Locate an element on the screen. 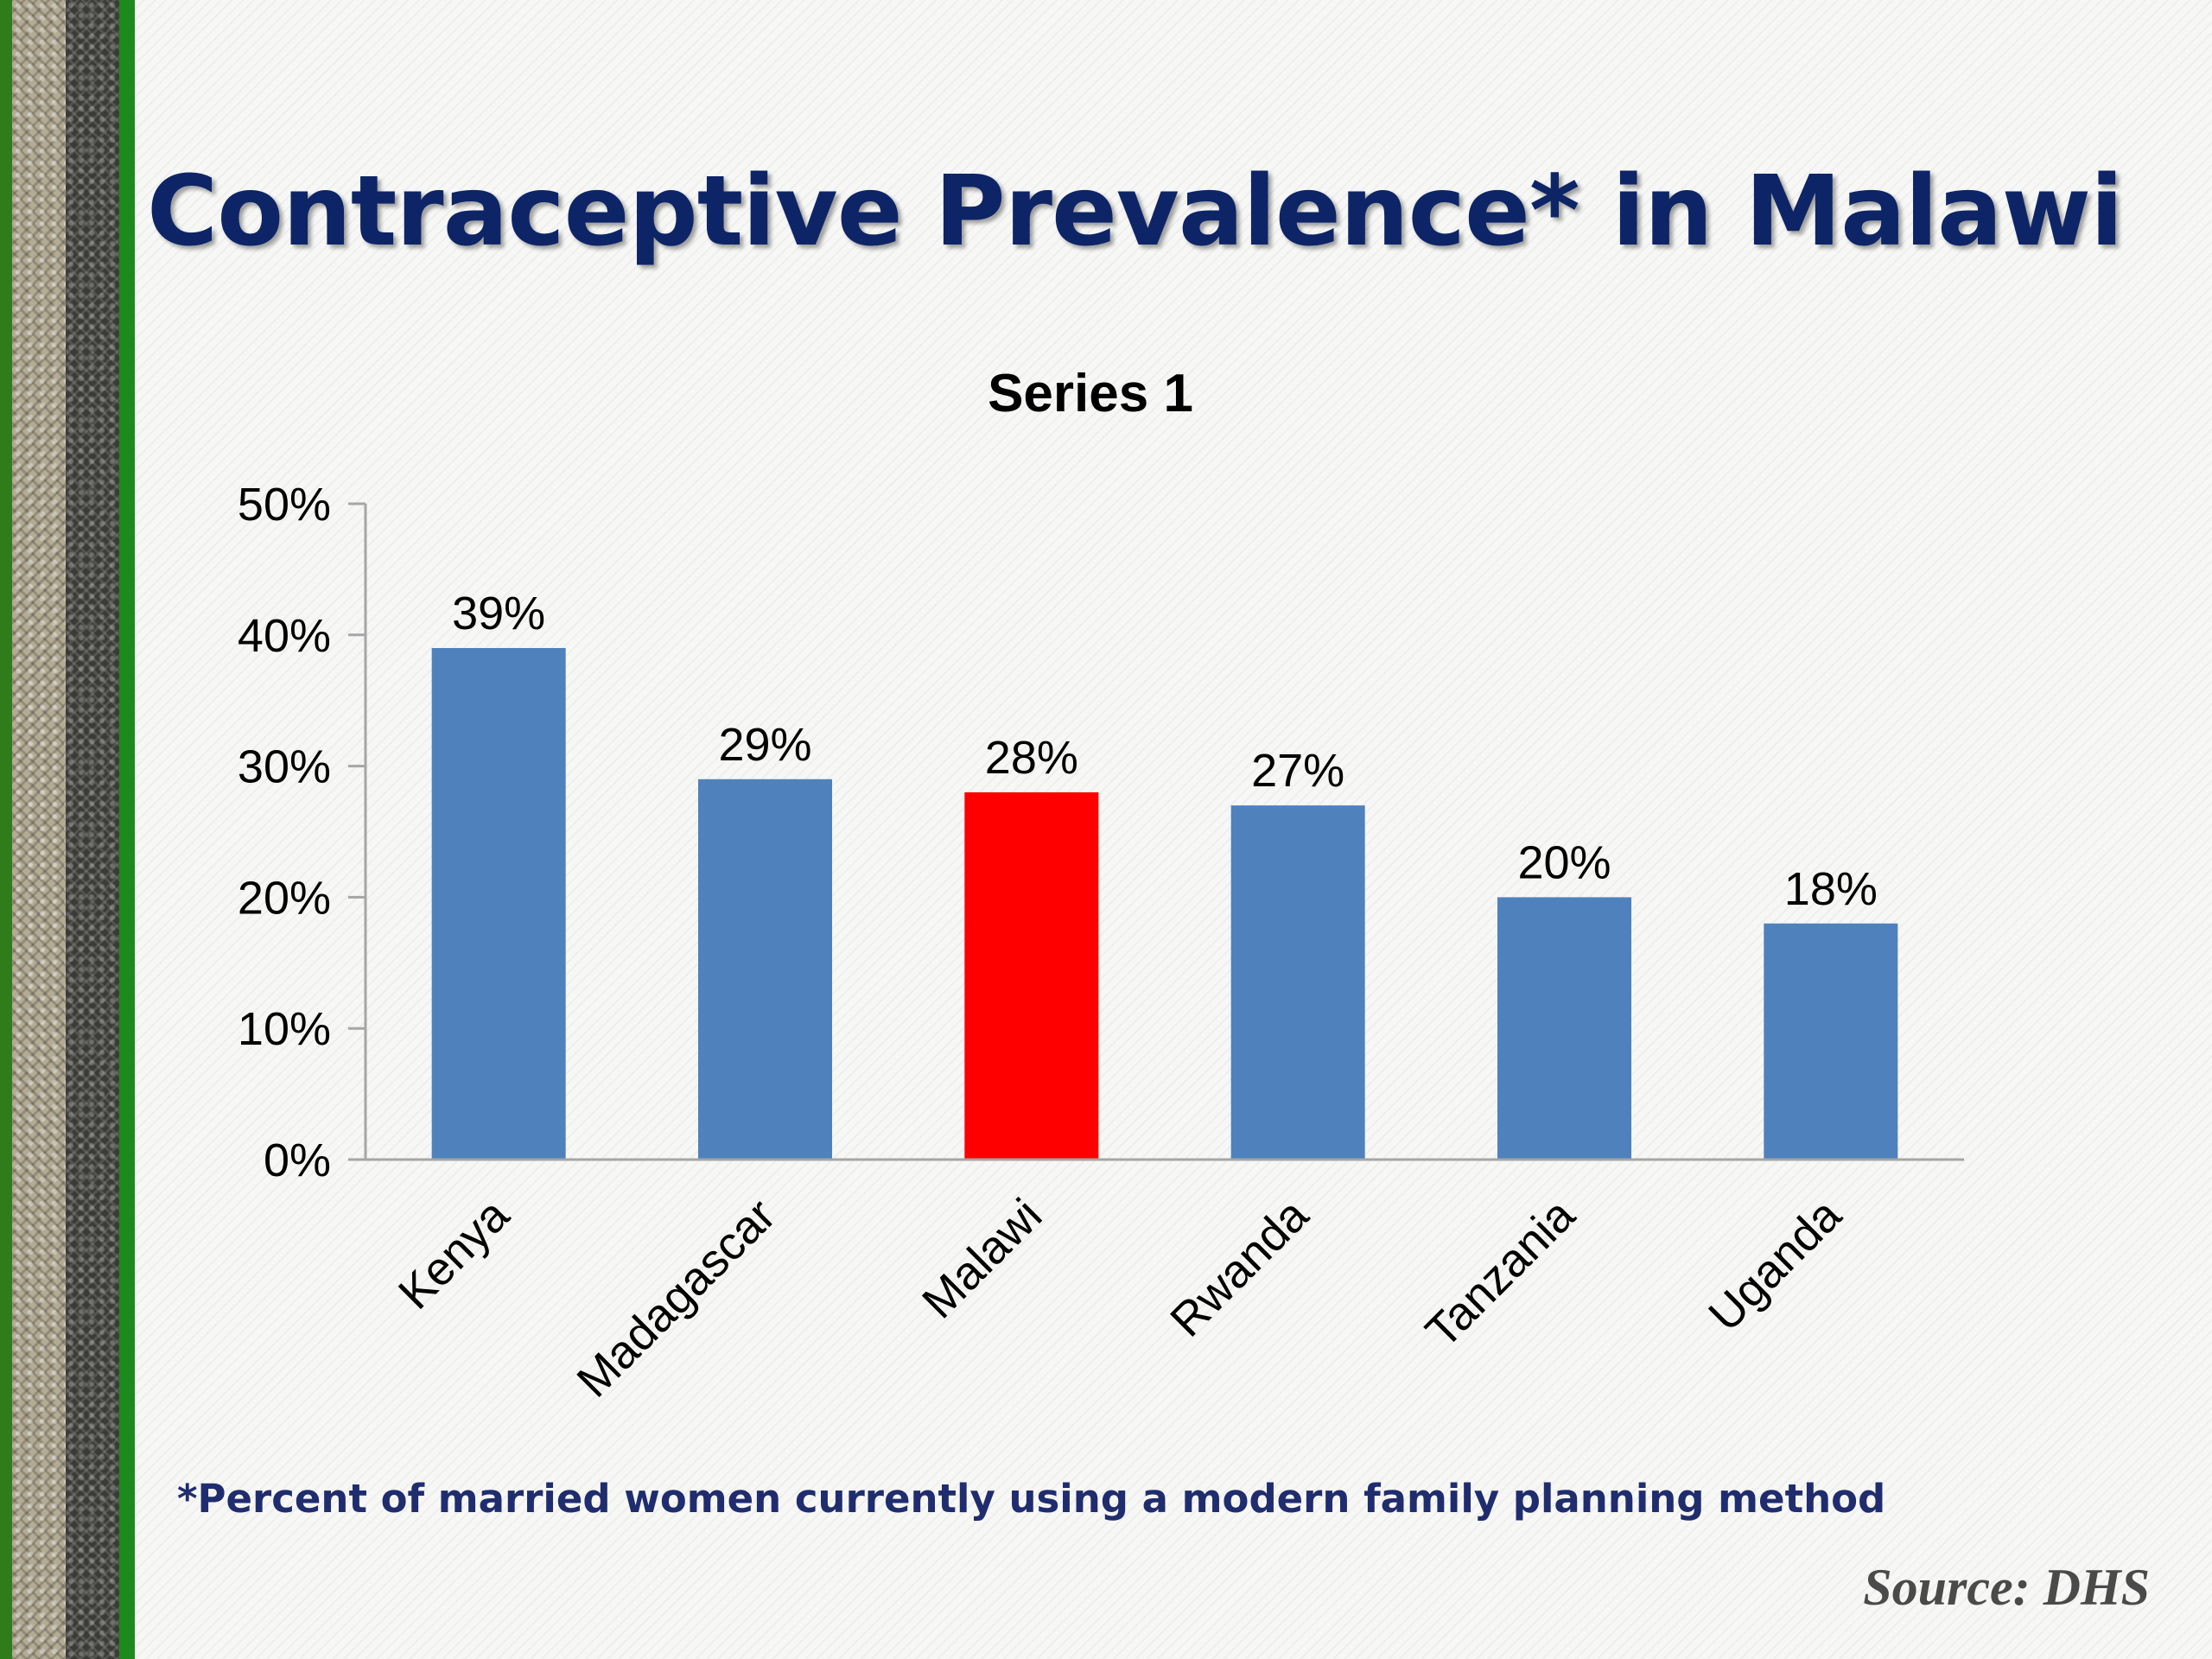 The width and height of the screenshot is (2212, 1659). x-tick-label-kenya: Kenya is located at coordinates (454, 1253).